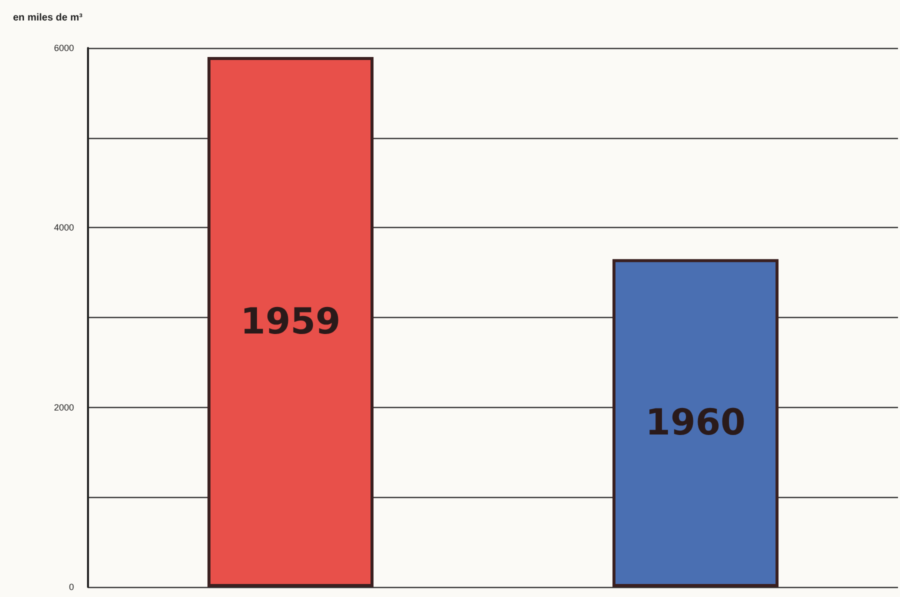  I want to click on y-tick-label: 6000, so click(64, 48).